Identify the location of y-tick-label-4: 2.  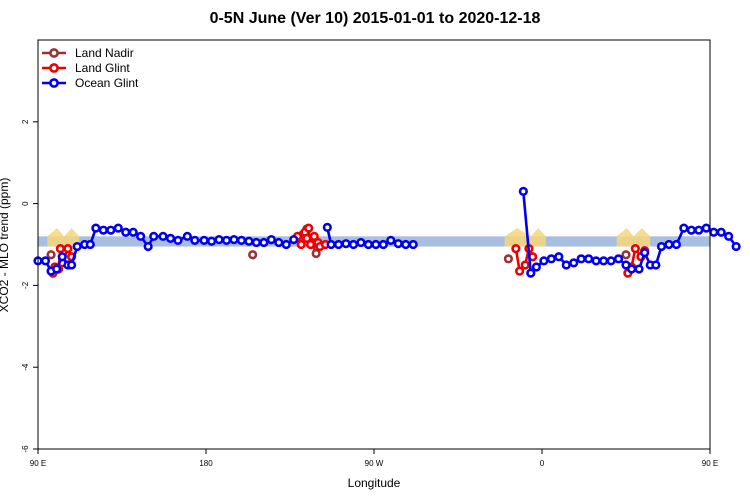
(25, 121).